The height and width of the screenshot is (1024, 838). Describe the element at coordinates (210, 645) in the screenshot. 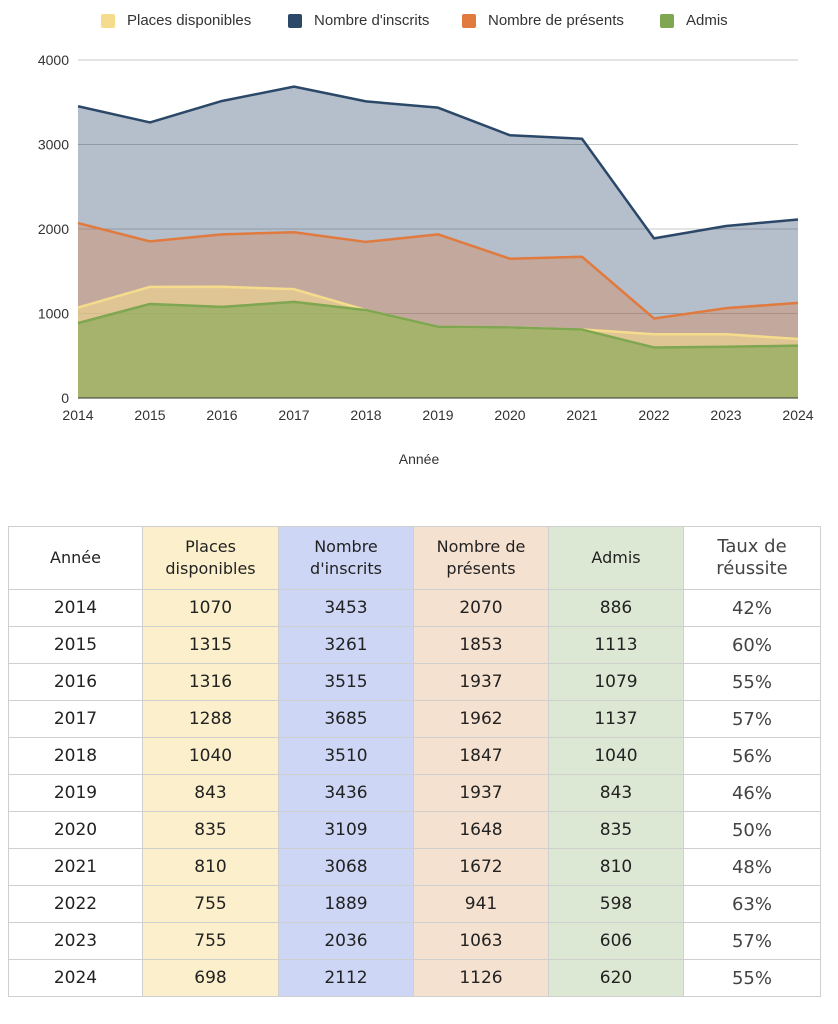

I see `cell-places: 1315` at that location.